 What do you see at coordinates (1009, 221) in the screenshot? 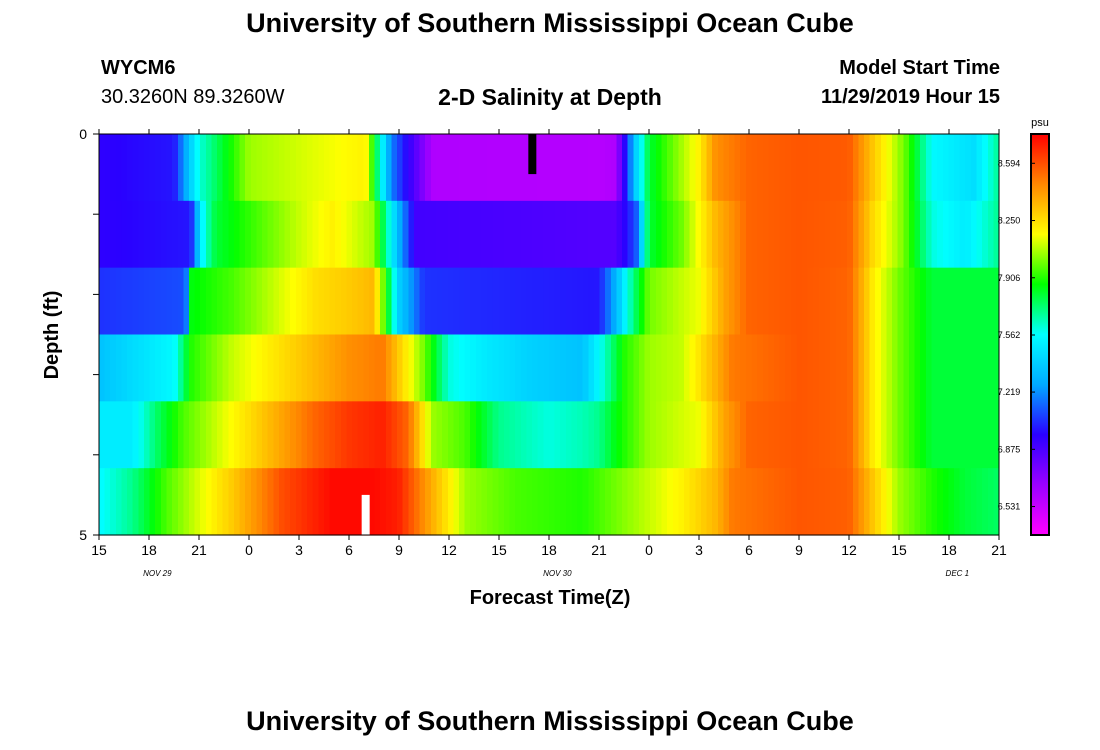
I see `colorbar-tick-label: 8.250` at bounding box center [1009, 221].